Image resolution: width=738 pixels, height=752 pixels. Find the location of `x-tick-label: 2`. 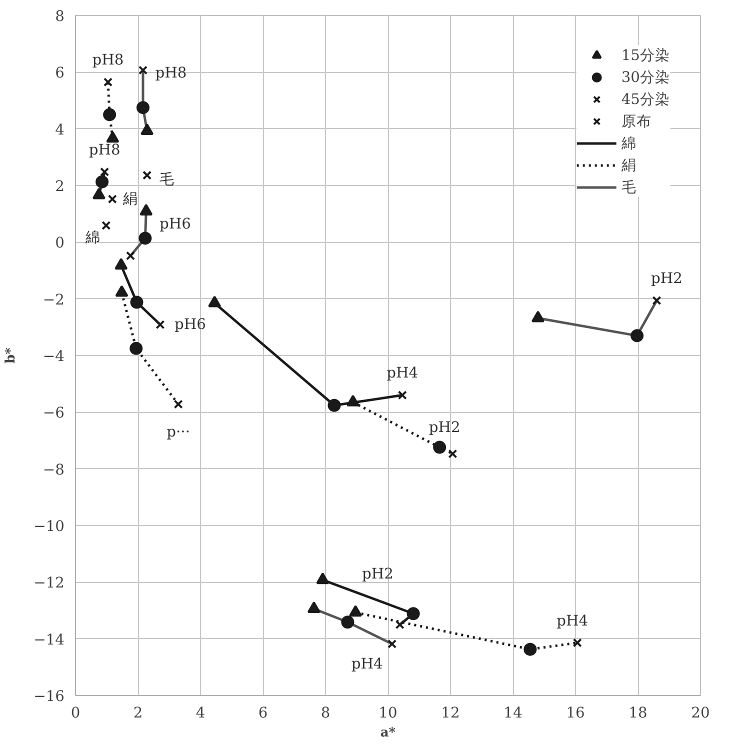

x-tick-label: 2 is located at coordinates (138, 713).